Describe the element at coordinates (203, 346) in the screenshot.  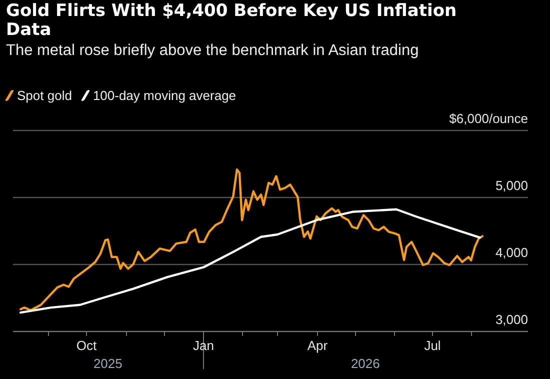
I see `x-tick-label: Jan` at that location.